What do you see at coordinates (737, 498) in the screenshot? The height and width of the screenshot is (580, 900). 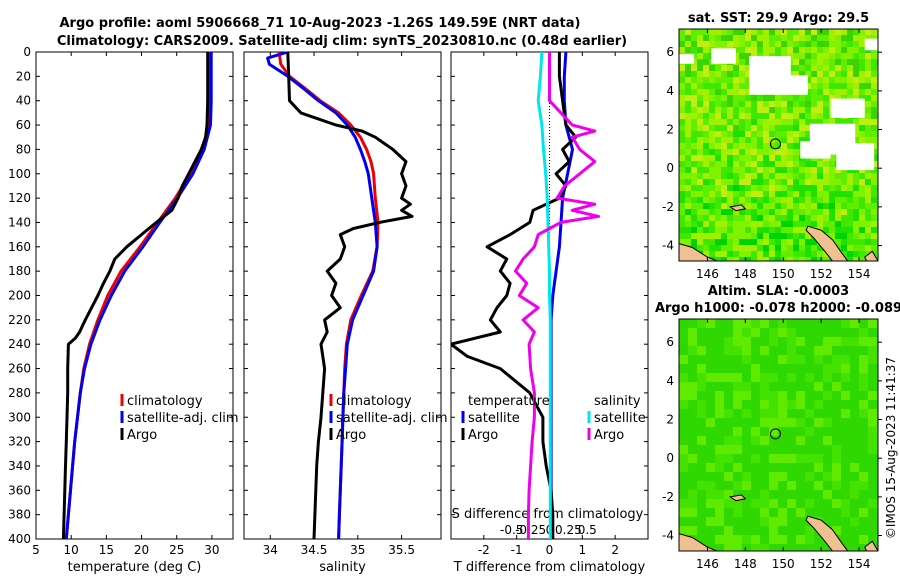 I see `land-manus` at bounding box center [737, 498].